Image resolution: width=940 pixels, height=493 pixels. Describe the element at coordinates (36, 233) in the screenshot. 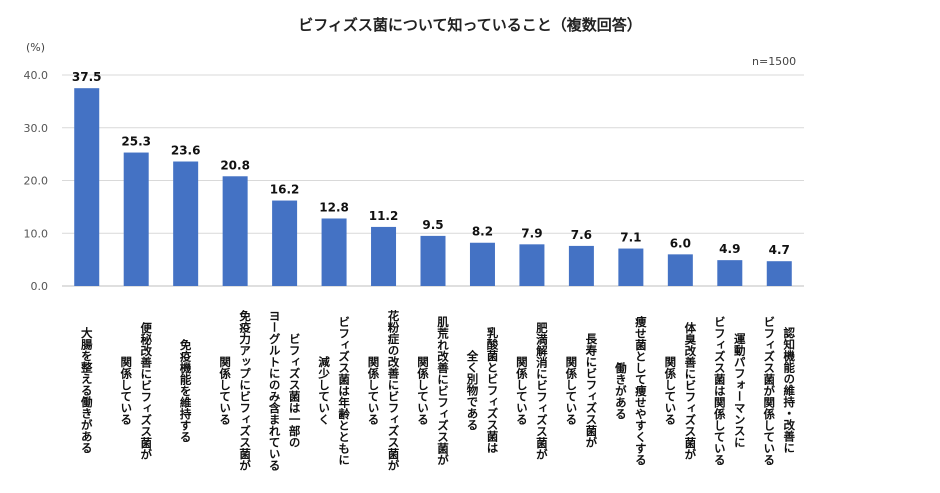

I see `y-tick-label: 10.0` at that location.